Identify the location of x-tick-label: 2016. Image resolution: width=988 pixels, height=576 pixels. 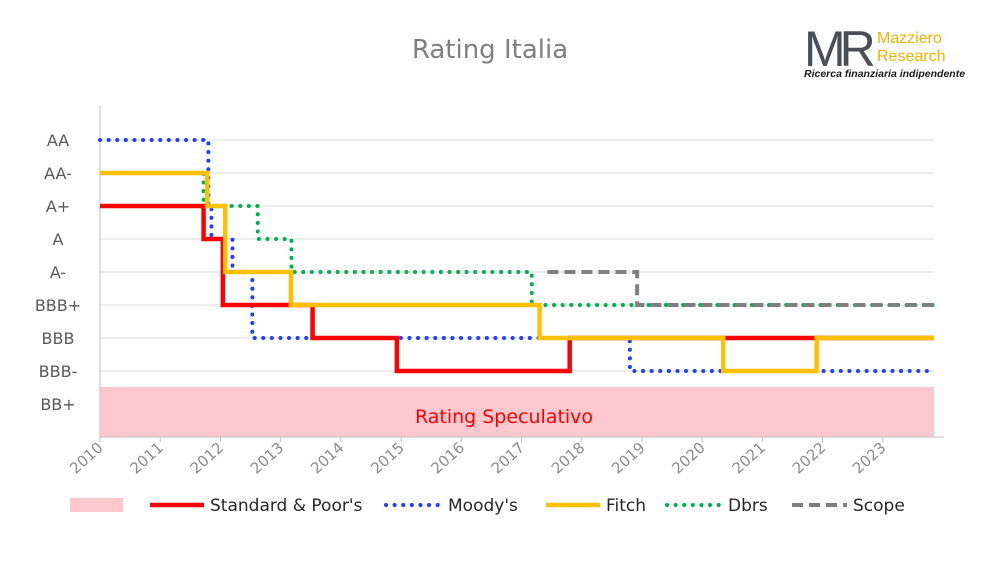
(448, 458).